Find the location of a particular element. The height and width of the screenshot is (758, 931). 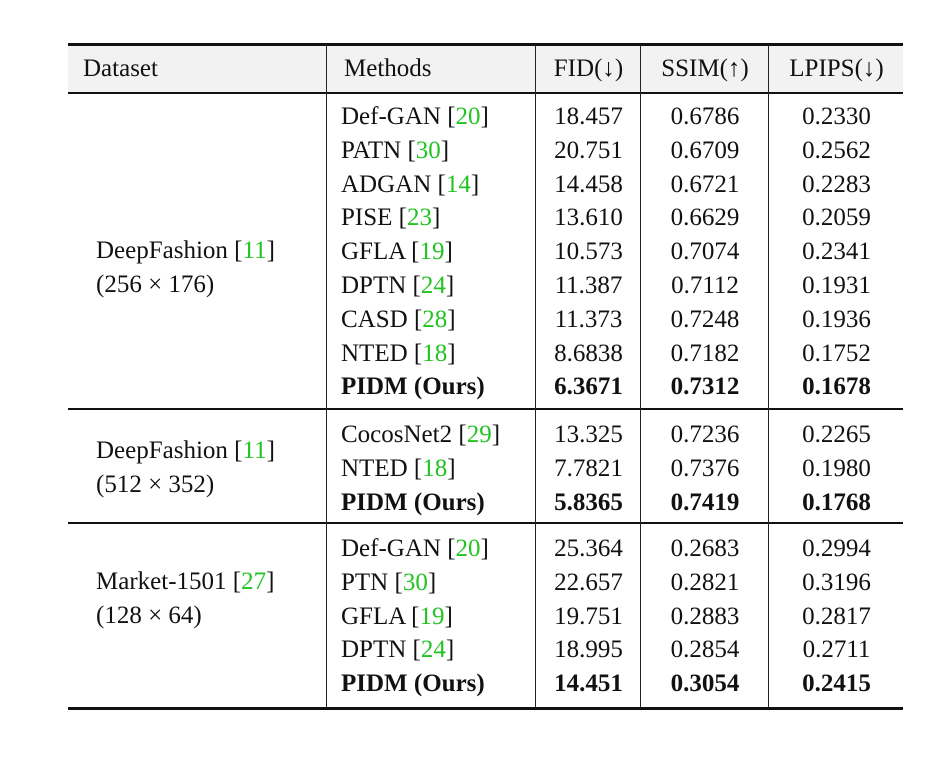

header-dataset: Dataset is located at coordinates (120, 68).